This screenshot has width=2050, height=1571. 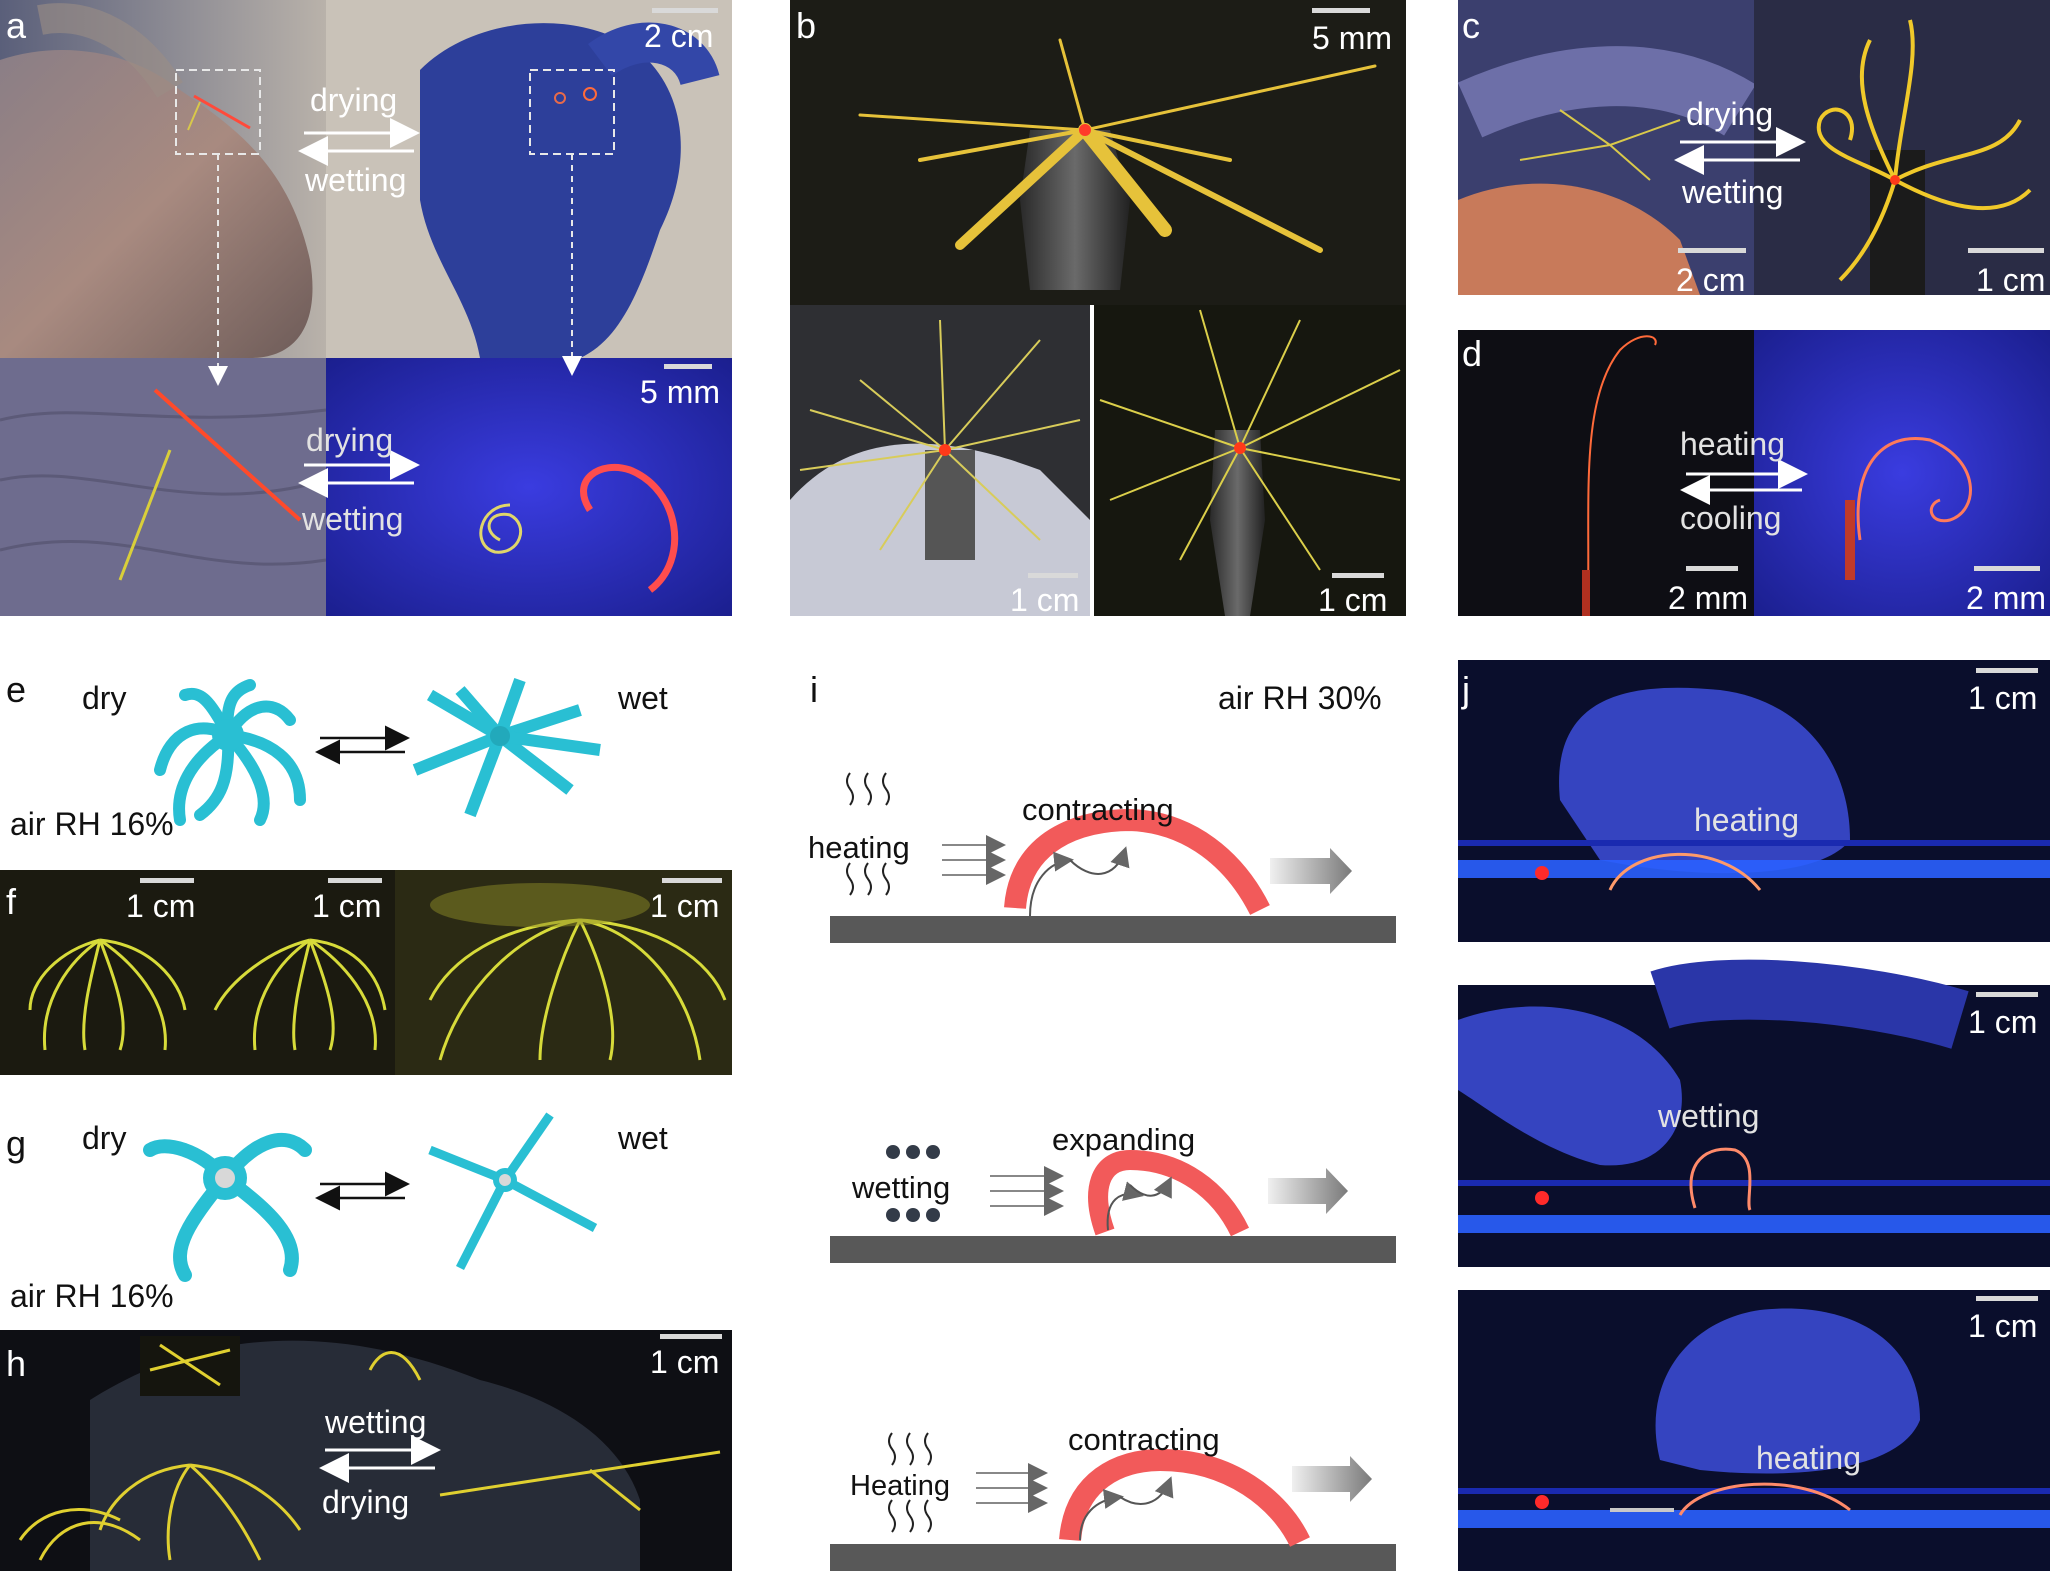 I want to click on panel-i-step1-action: contracting, so click(x=1098, y=809).